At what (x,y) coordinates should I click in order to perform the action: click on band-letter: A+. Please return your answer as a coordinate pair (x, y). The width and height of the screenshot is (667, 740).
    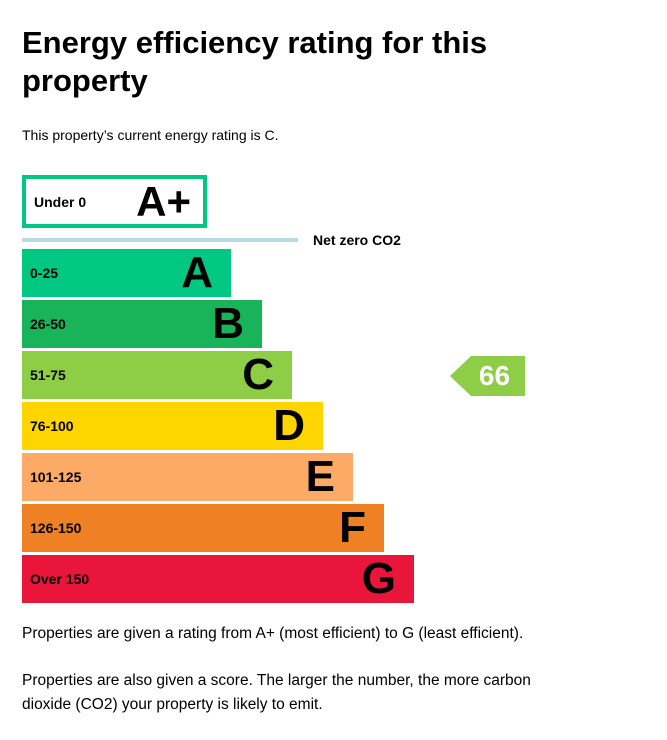
    Looking at the image, I should click on (163, 201).